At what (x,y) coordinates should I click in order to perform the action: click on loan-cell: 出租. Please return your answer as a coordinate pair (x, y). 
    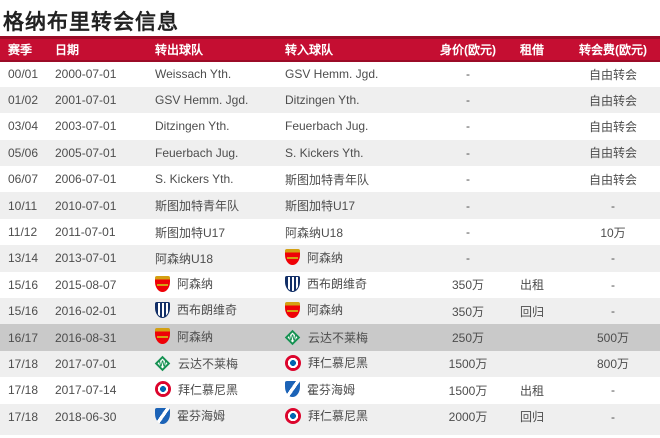
    Looking at the image, I should click on (532, 390).